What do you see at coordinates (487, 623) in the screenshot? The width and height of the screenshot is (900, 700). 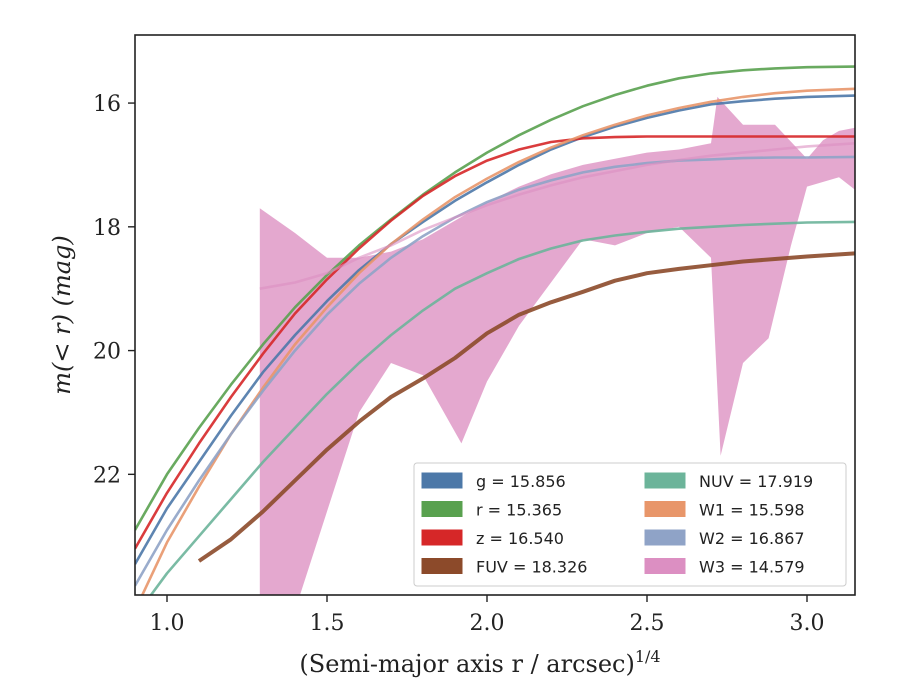 I see `x-tick-label: 2.0` at bounding box center [487, 623].